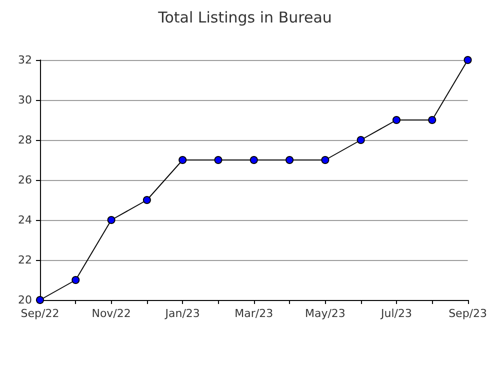  What do you see at coordinates (25, 260) in the screenshot?
I see `y-tick-label: 22` at bounding box center [25, 260].